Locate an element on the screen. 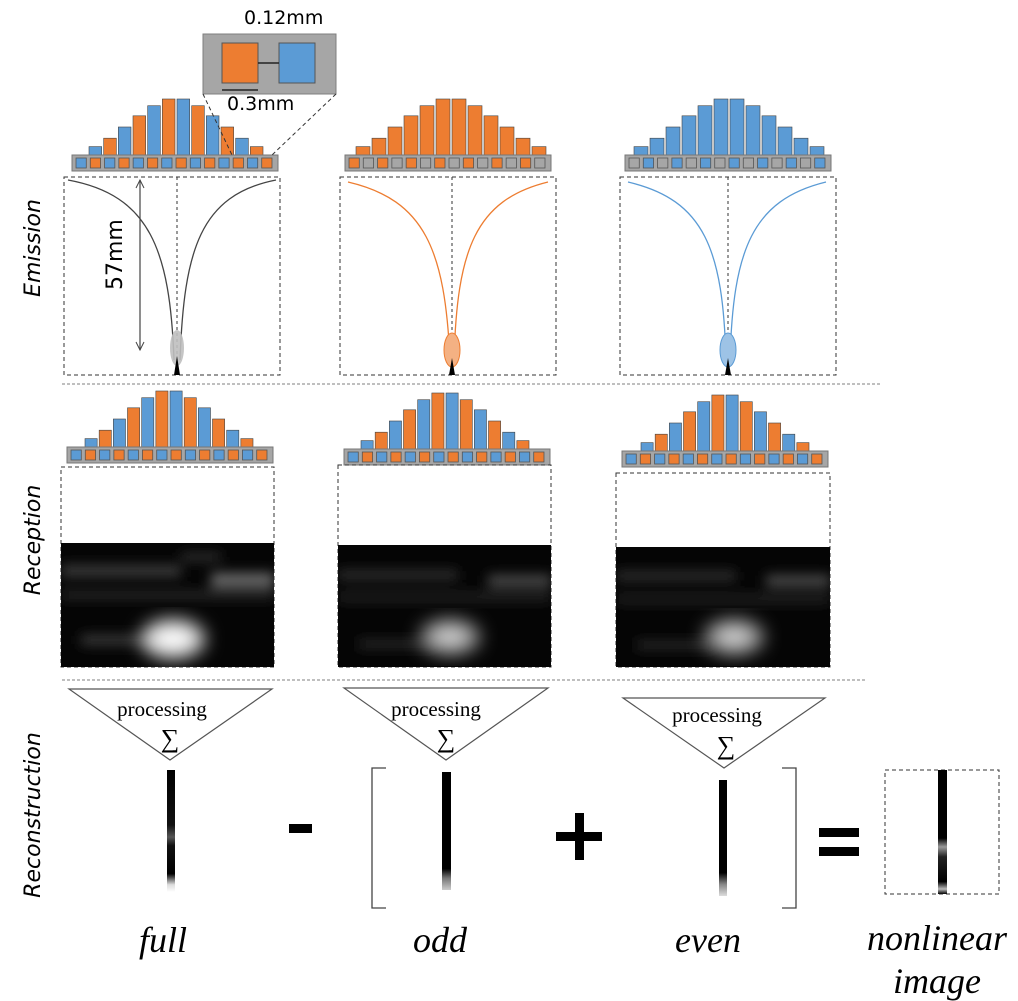 Image resolution: width=1018 pixels, height=1001 pixels. emission-apodization-even is located at coordinates (729, 127).